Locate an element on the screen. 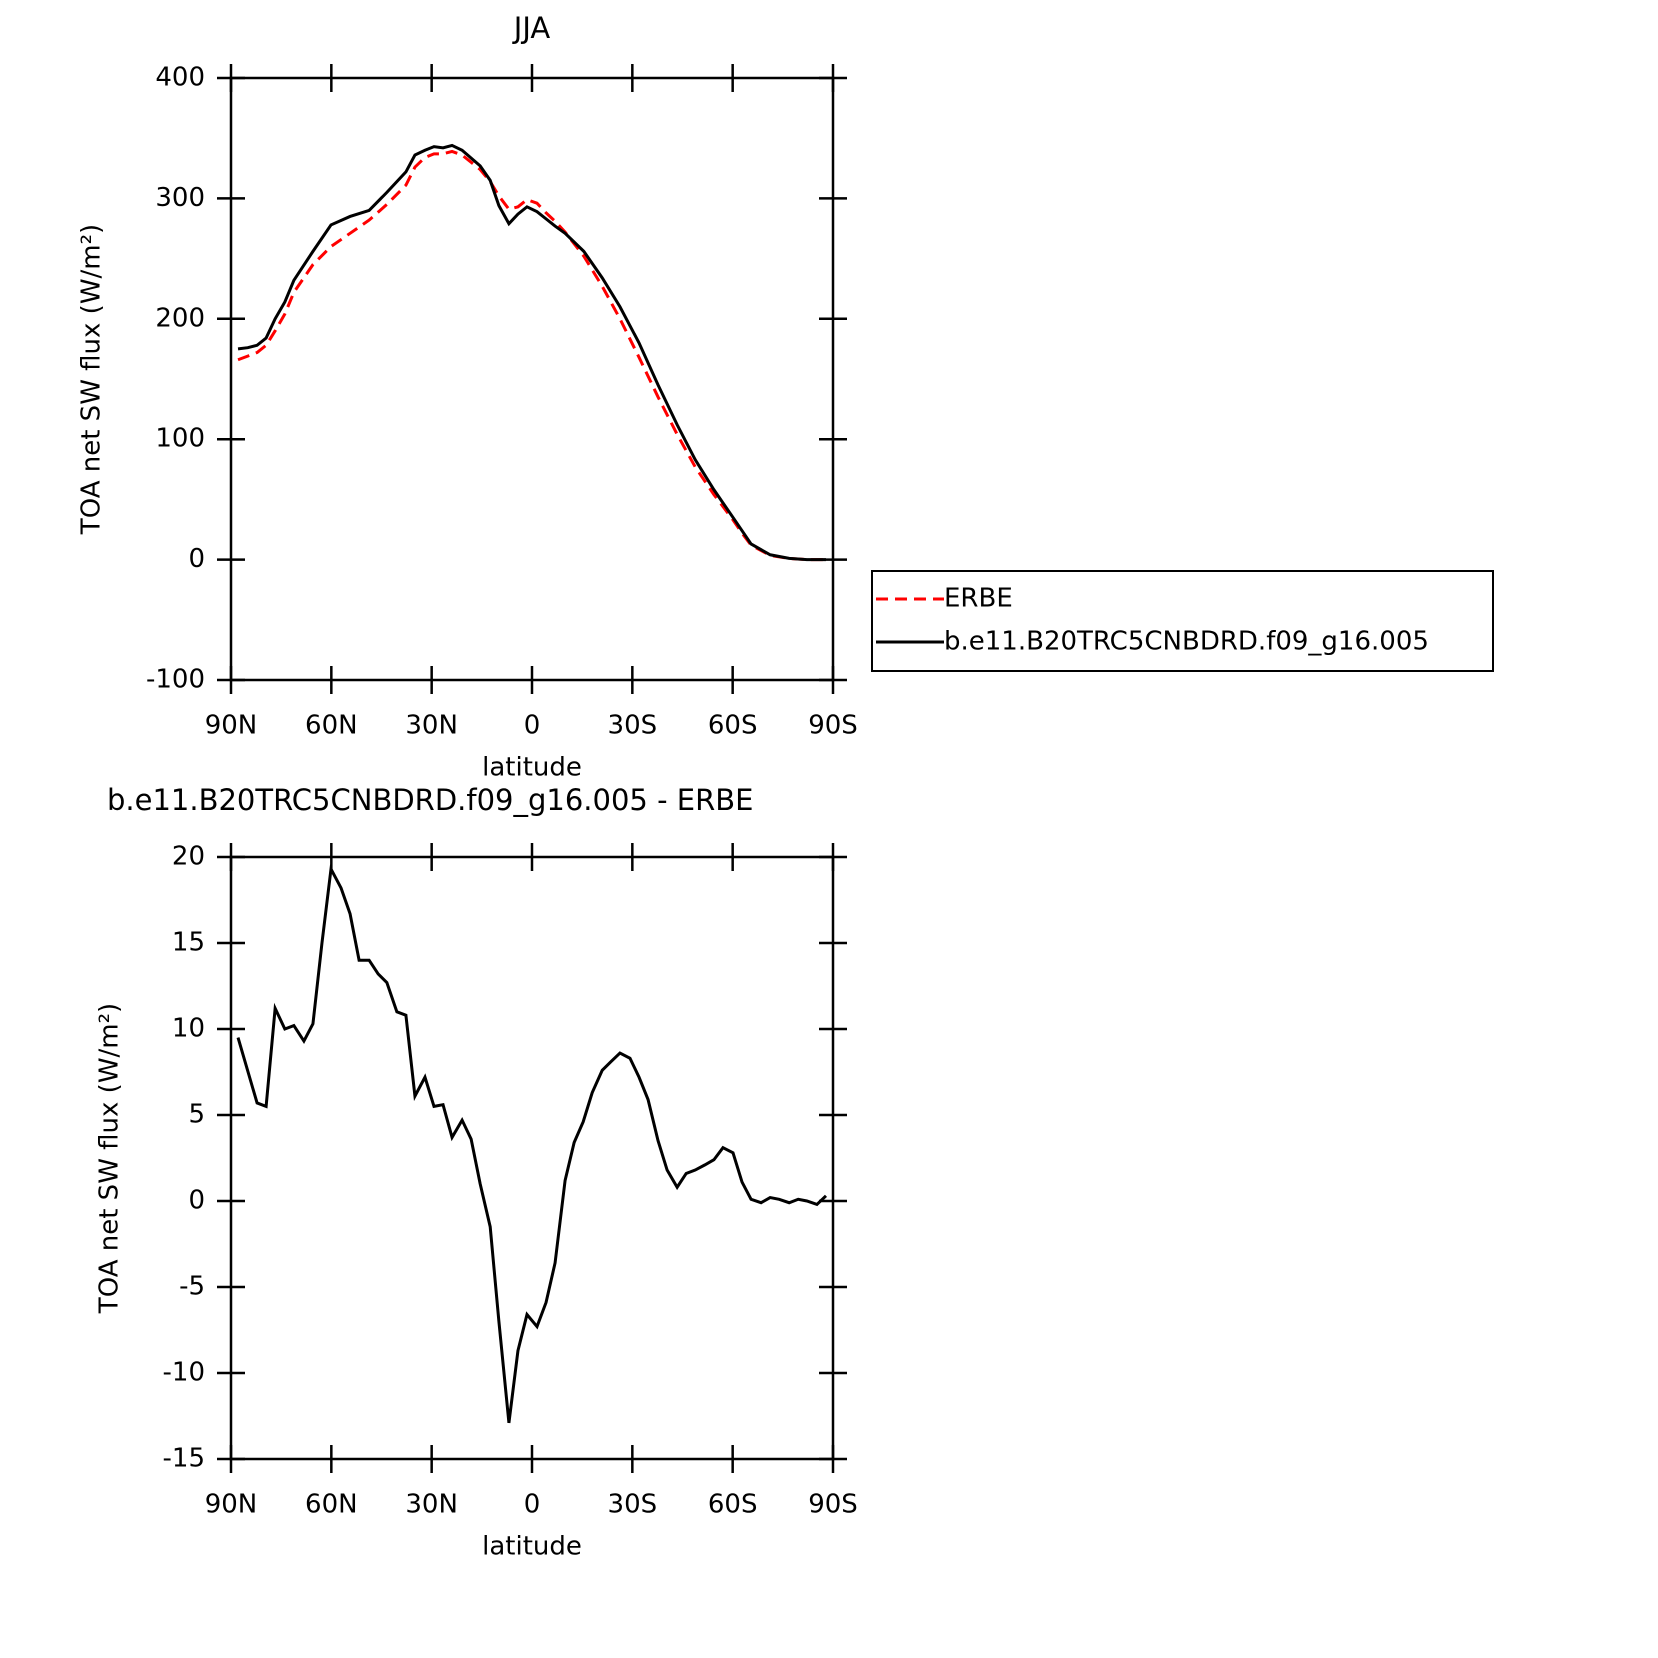 The image size is (1658, 1658). chart-title: JJA is located at coordinates (531, 28).